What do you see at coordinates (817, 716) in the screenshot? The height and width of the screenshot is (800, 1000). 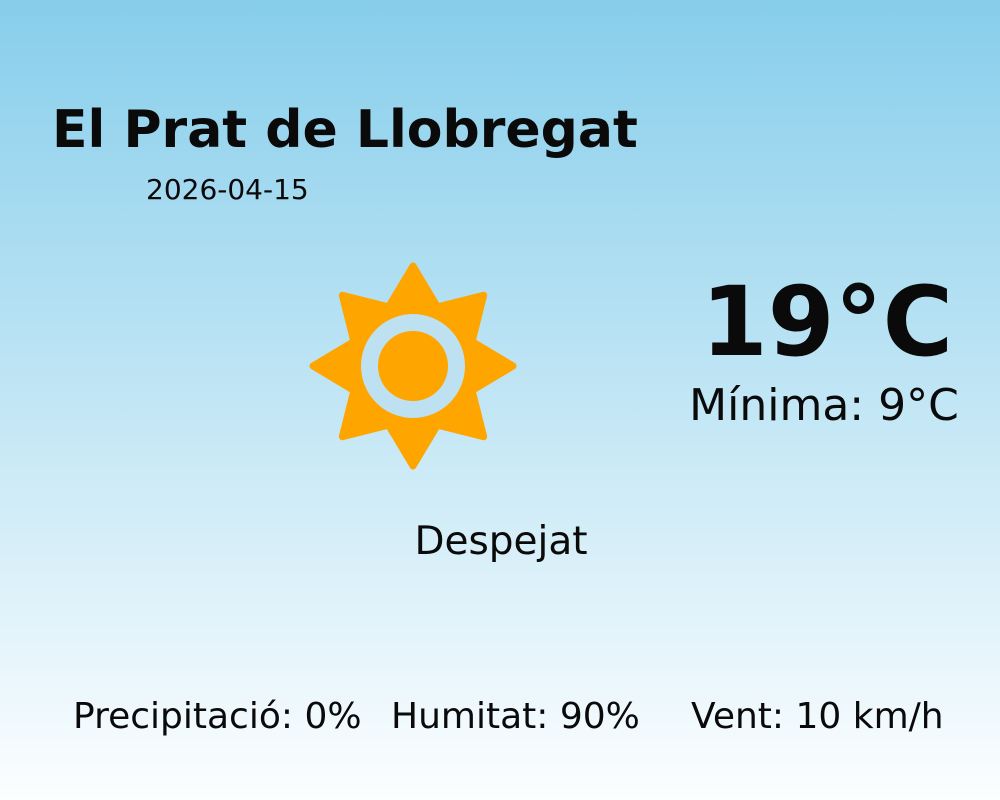 I see `wind-metric: Vent: 10 km/h` at bounding box center [817, 716].